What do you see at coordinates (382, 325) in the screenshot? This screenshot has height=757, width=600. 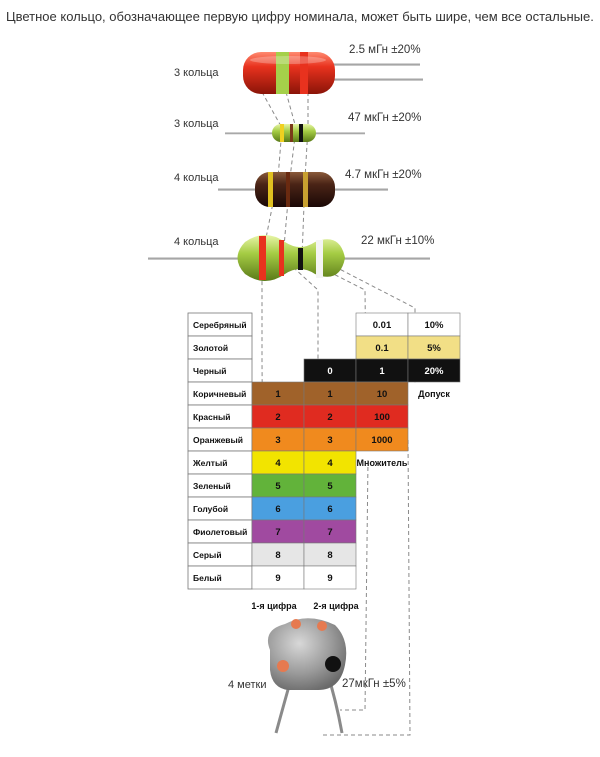 I see `multiplier-value: 0.01` at bounding box center [382, 325].